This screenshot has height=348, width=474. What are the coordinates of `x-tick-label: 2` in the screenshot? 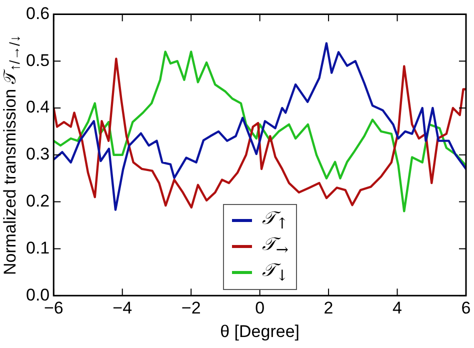 It's located at (329, 308).